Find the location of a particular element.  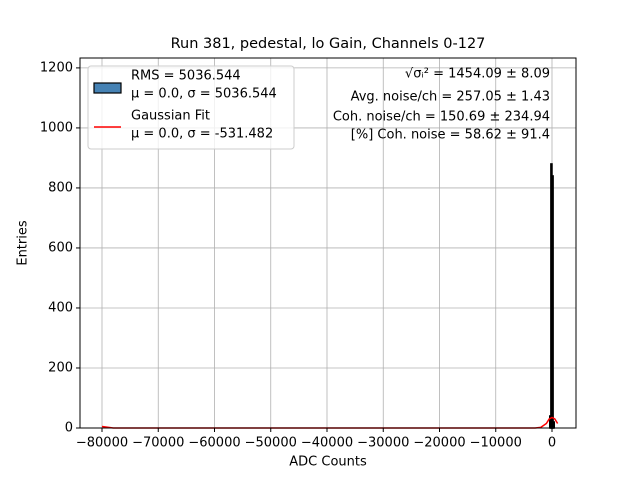

legend-label: Gaussian Fit is located at coordinates (170, 116).